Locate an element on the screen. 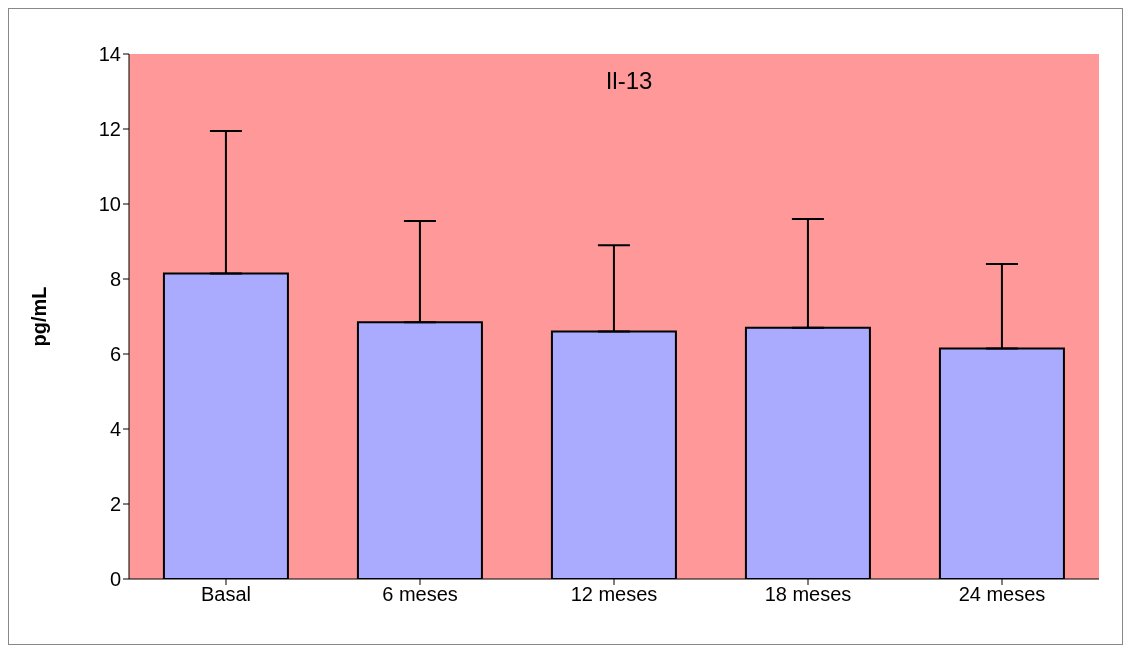 This screenshot has height=653, width=1131. y-axis-title: pg/mL is located at coordinates (39, 316).